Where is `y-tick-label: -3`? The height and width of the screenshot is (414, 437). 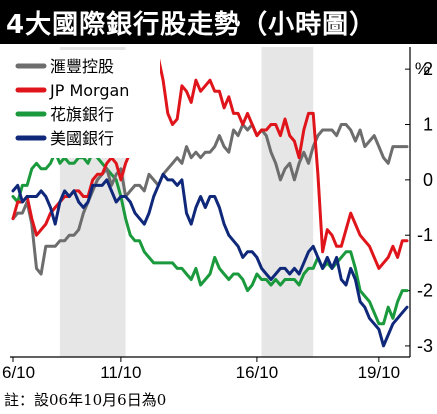
y-tick-label: -3 is located at coordinates (425, 346).